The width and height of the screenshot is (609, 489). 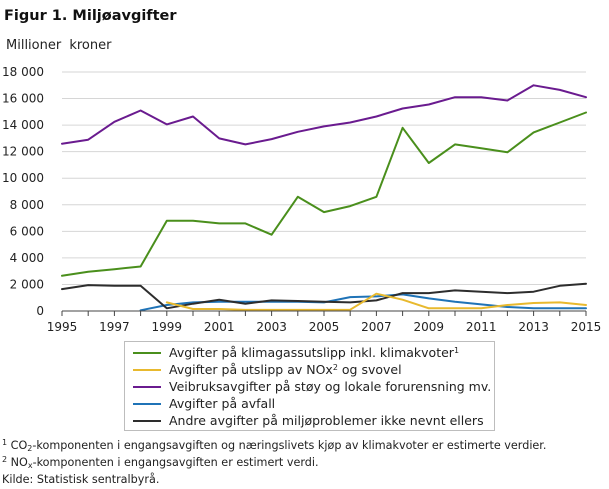 I want to click on x-tick-label: 2009, so click(x=429, y=327).